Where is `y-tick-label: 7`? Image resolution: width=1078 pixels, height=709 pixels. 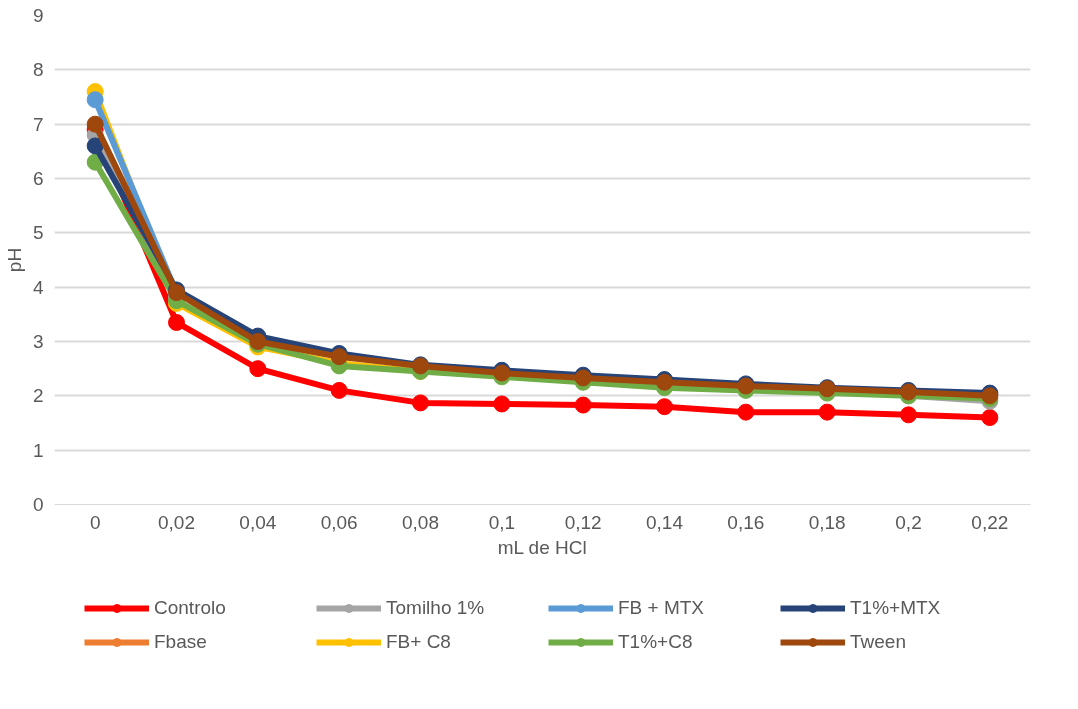
y-tick-label: 7 is located at coordinates (38, 124).